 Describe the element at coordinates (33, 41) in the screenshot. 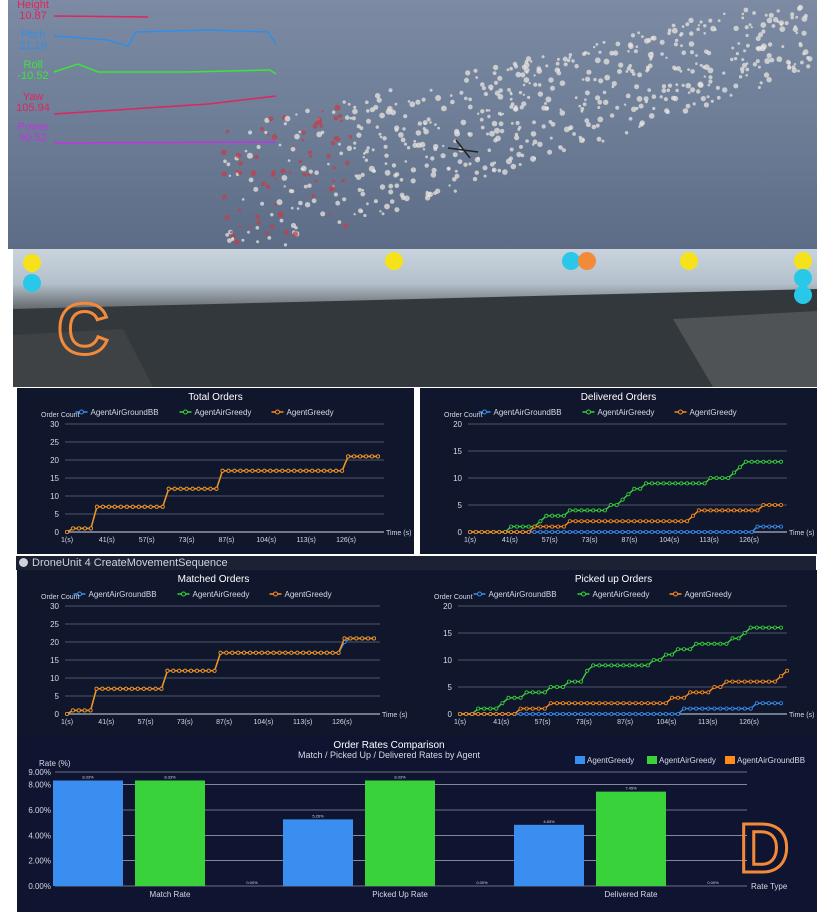

I see `telemetry-item-pitch: Pitch 21.19` at that location.